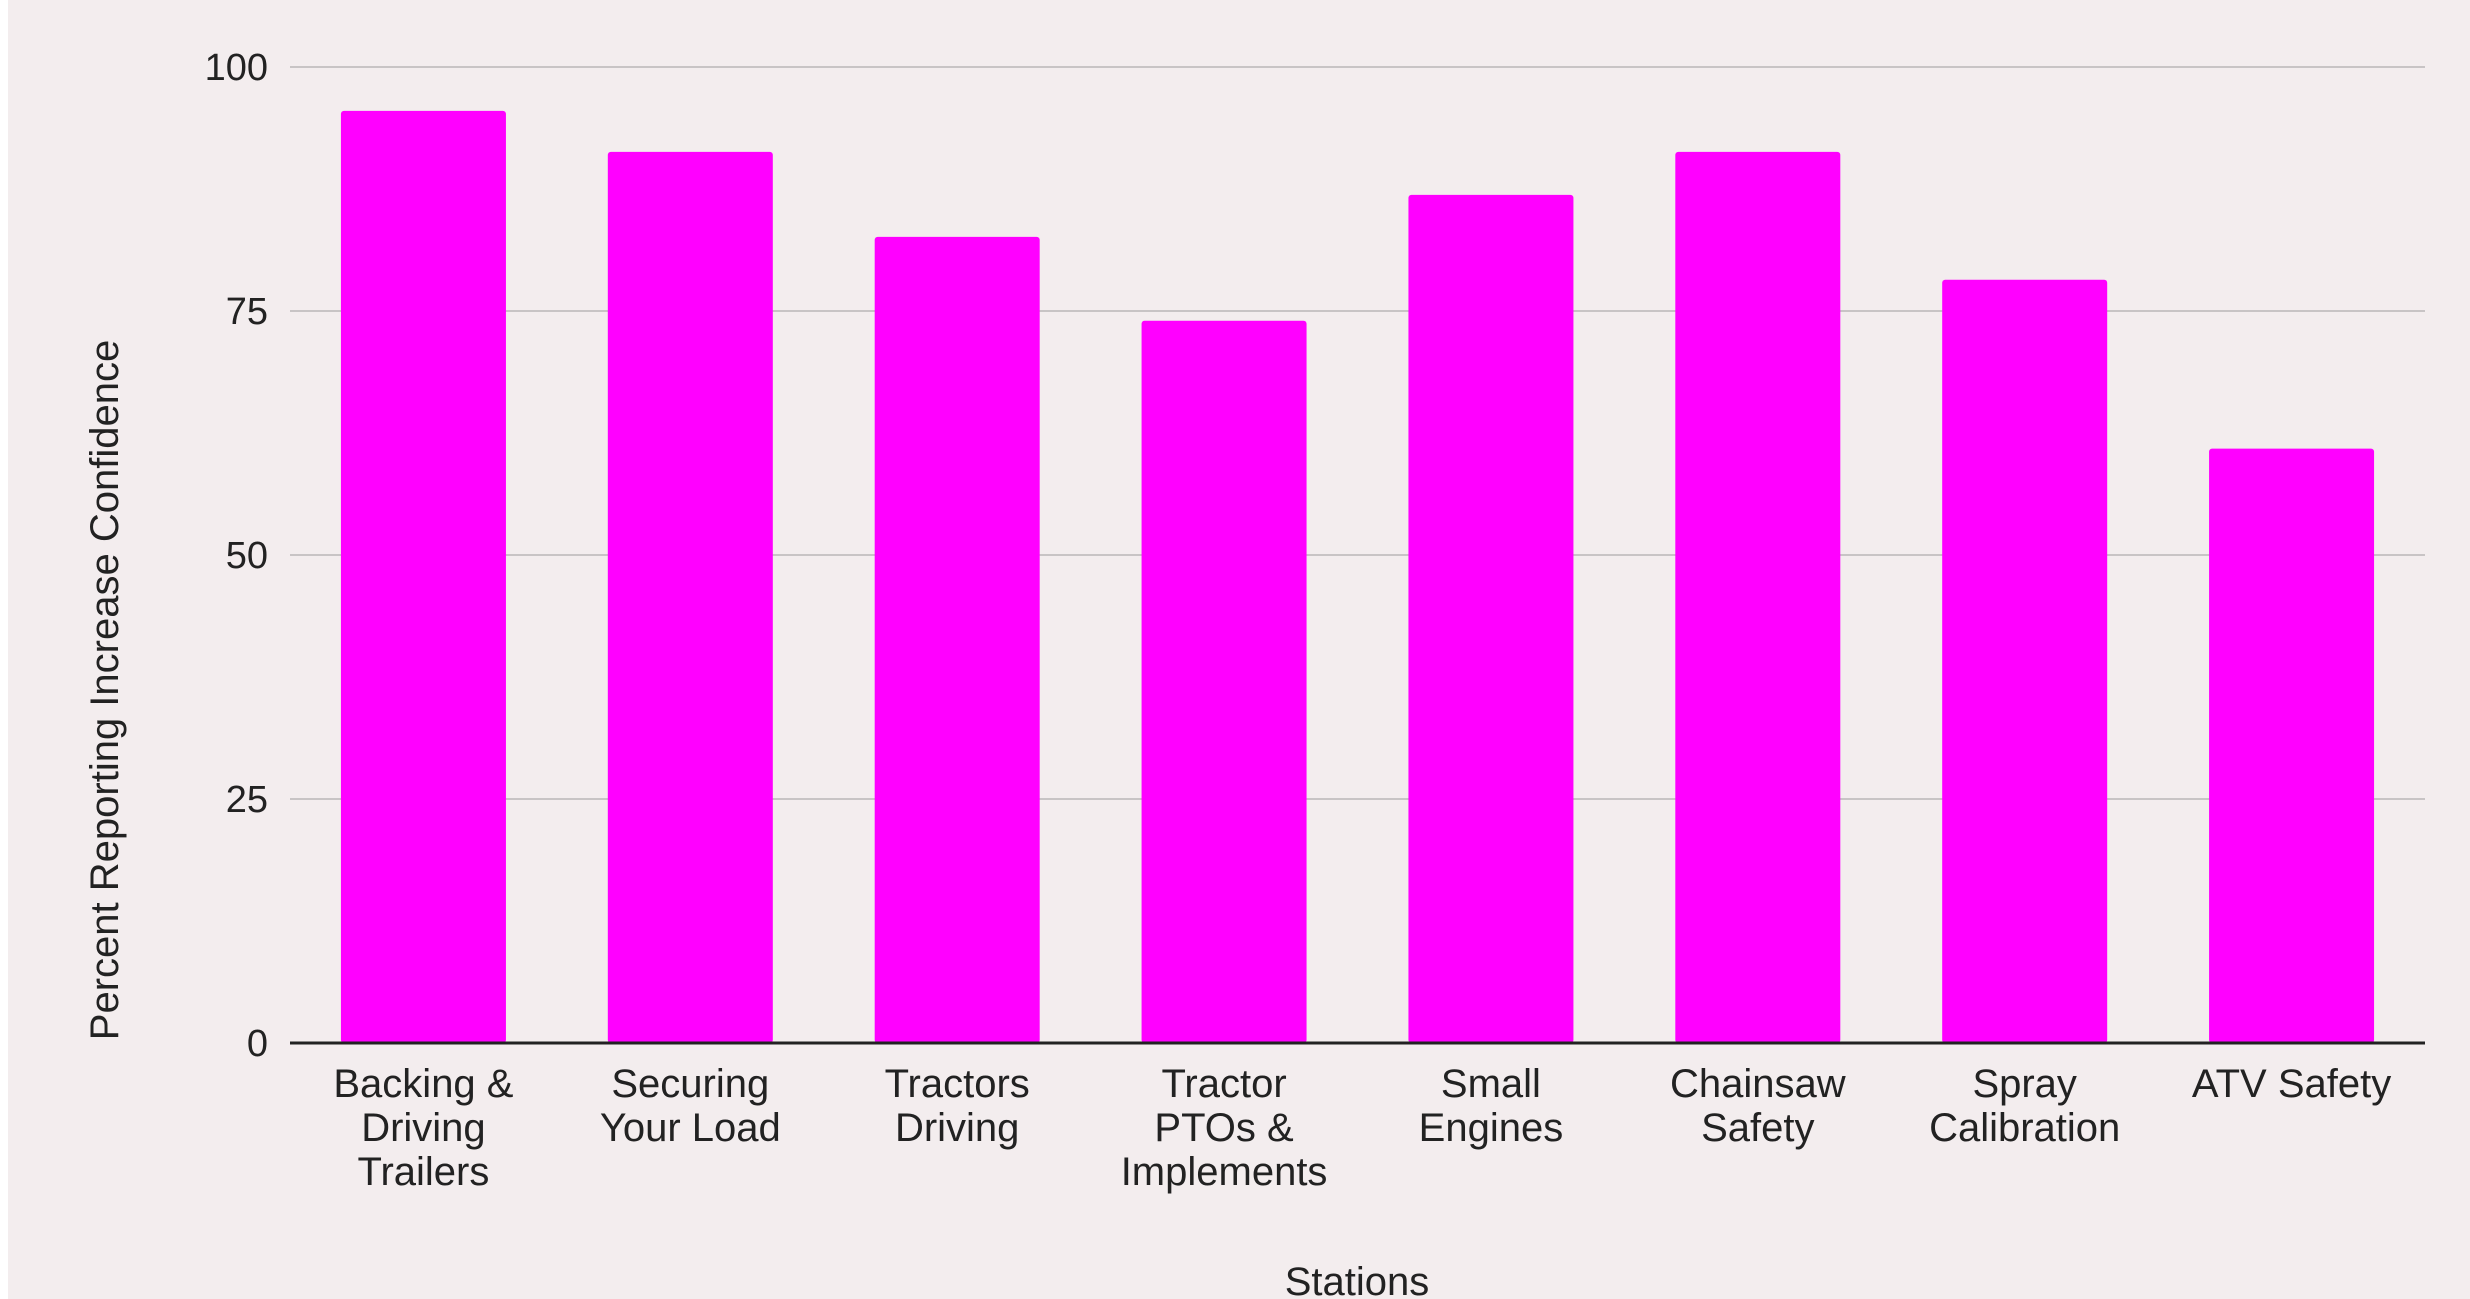  I want to click on x-tick-label-line: Your Load, so click(690, 1128).